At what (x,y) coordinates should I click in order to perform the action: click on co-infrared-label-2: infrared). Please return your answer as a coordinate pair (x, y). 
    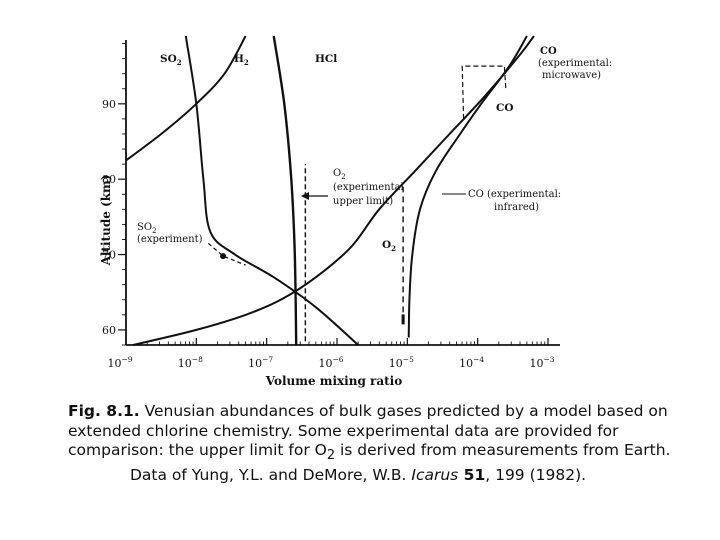
    Looking at the image, I should click on (516, 207).